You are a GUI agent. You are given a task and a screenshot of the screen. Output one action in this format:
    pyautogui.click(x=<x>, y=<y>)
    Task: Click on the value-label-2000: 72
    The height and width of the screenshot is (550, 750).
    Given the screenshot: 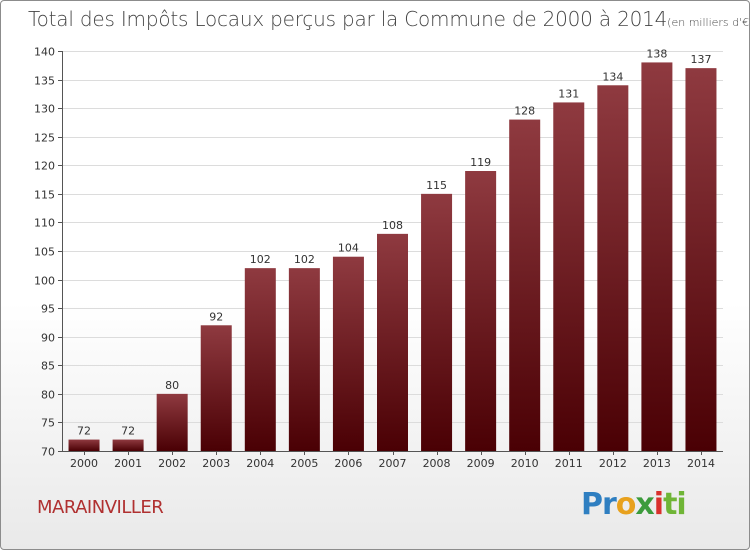 What is the action you would take?
    pyautogui.click(x=84, y=431)
    